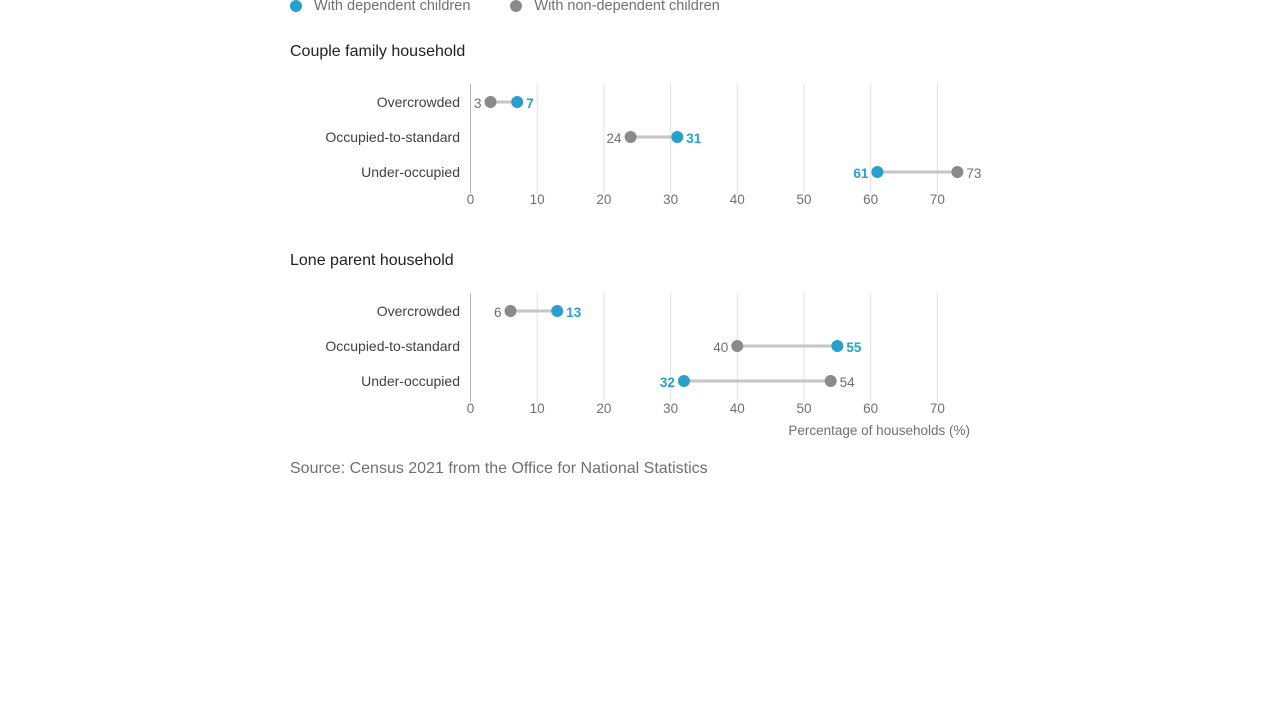  I want to click on value-label-dependent: 61, so click(861, 173).